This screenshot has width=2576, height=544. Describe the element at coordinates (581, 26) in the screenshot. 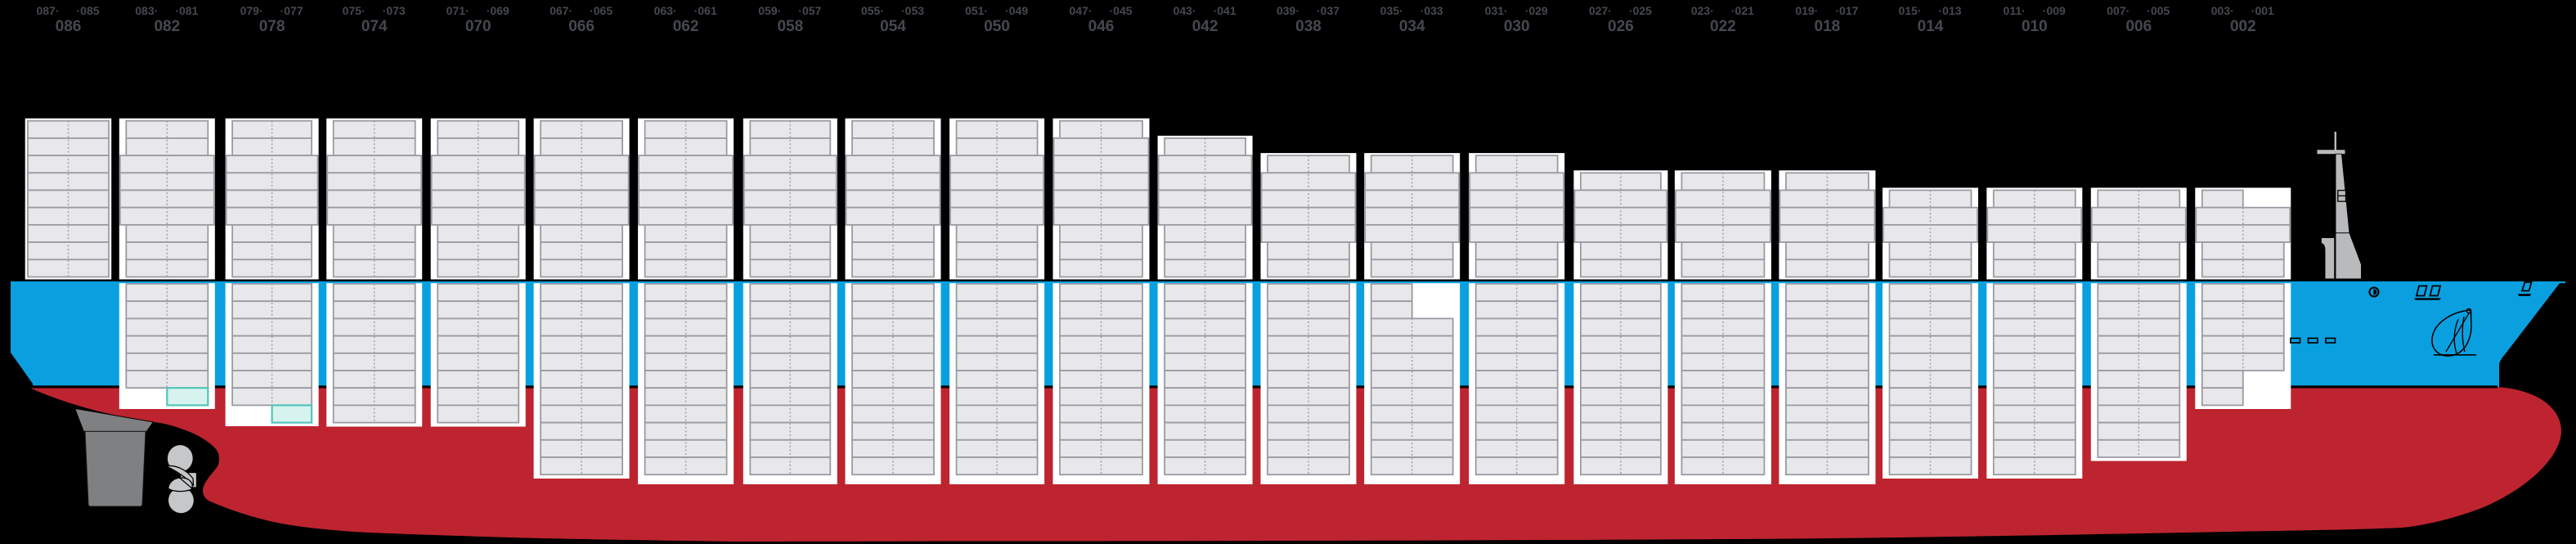

I see `svg-text: 066` at that location.